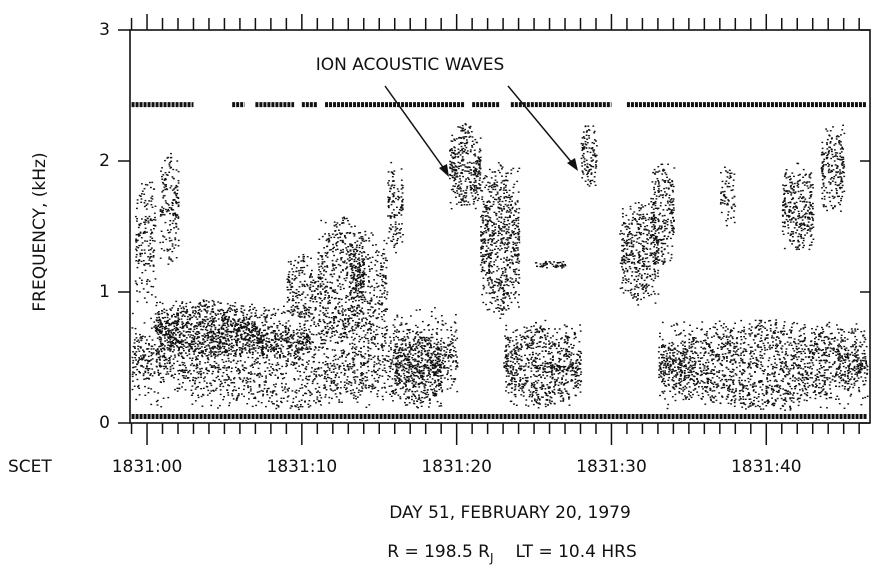 The height and width of the screenshot is (572, 893). What do you see at coordinates (147, 467) in the screenshot?
I see `x-tick-label: 1831:00` at bounding box center [147, 467].